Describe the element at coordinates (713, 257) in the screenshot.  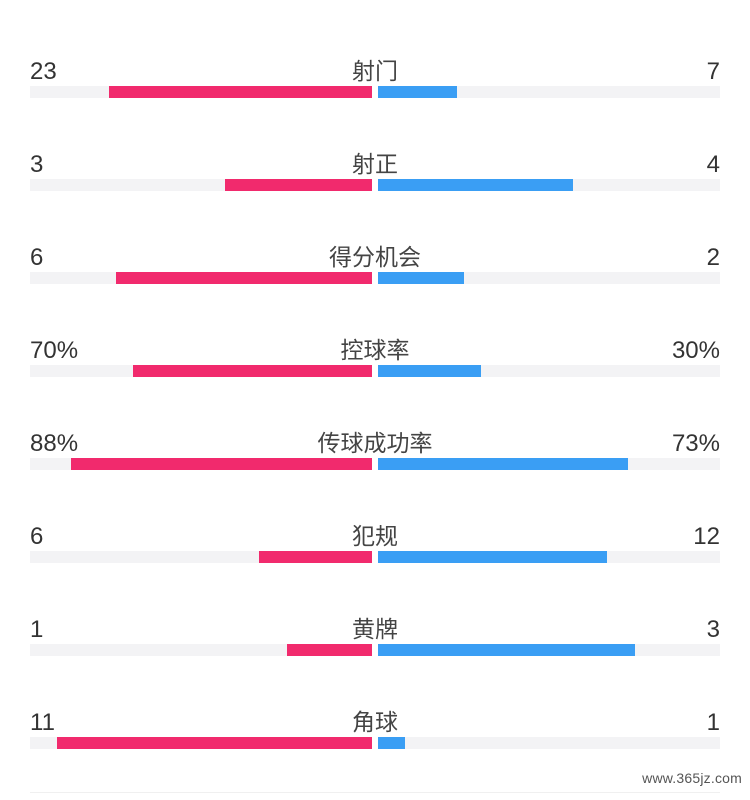
I see `right-value: 2` at that location.